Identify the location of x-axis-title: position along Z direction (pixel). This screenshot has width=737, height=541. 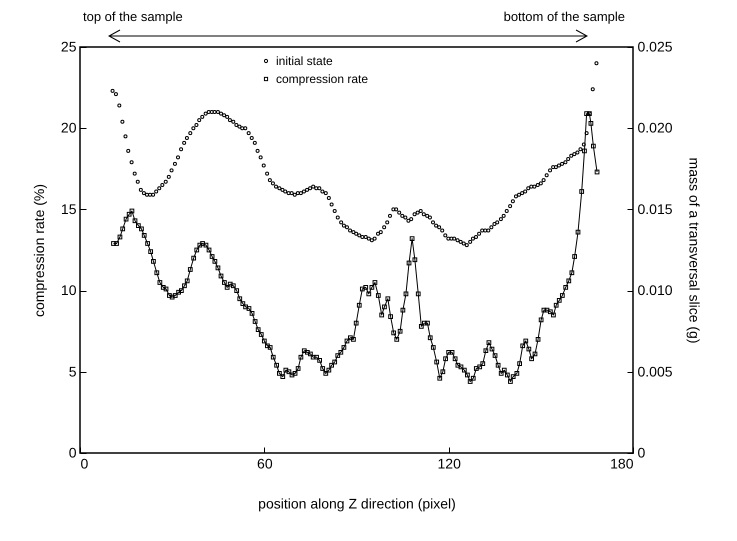
(357, 504).